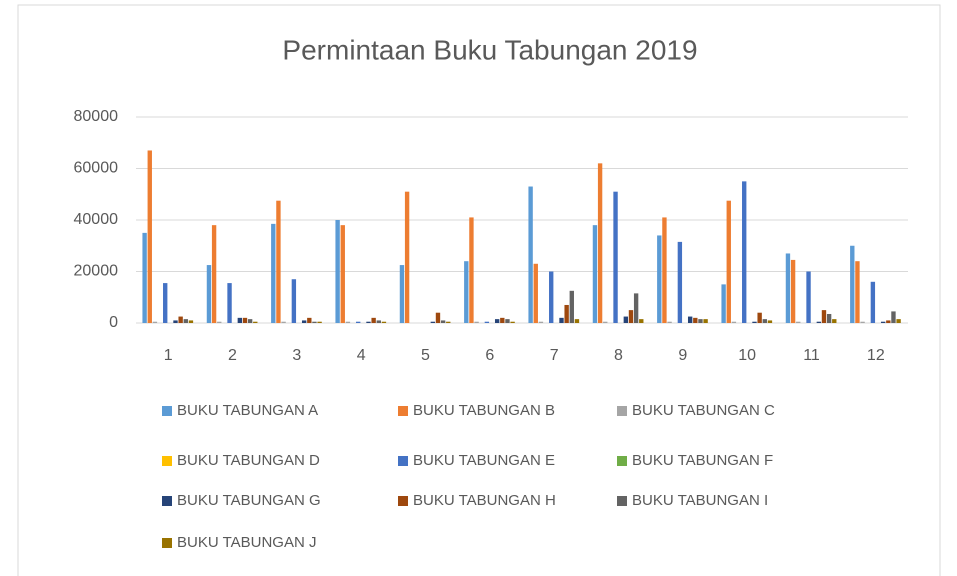 The image size is (957, 576). What do you see at coordinates (554, 355) in the screenshot?
I see `x-tick-label: 7` at bounding box center [554, 355].